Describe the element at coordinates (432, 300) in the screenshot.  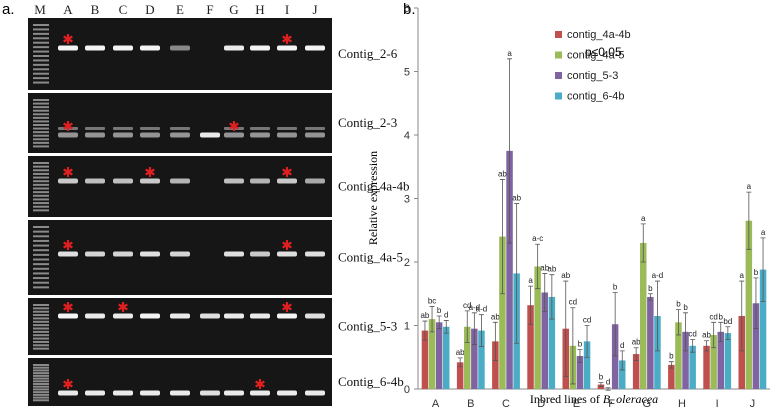
I see `significance-label: bc` at that location.